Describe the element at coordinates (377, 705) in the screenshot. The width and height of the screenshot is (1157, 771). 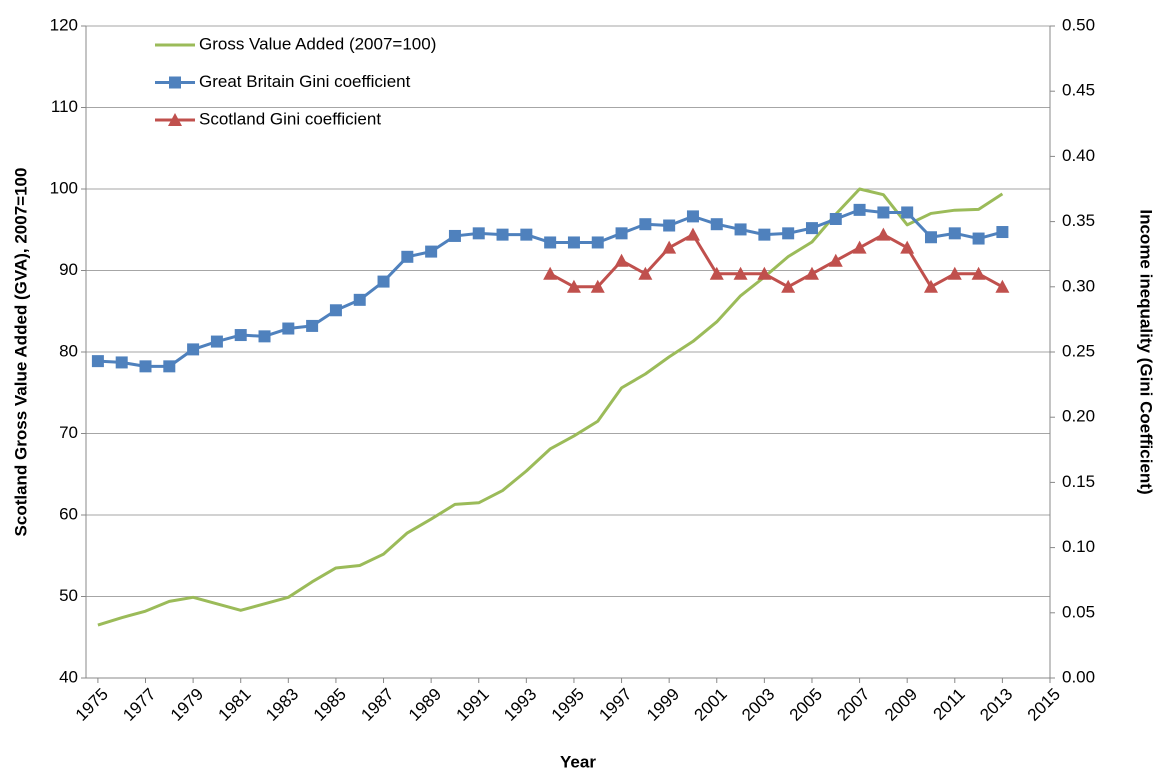
I see `x-tick-label: 1987` at that location.